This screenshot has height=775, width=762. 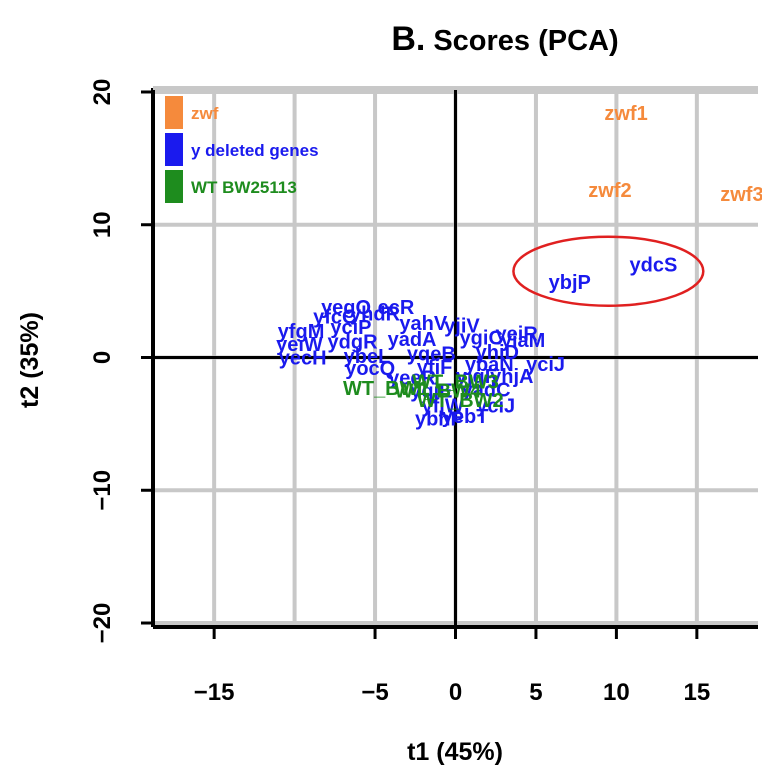 I want to click on x-tick-label: 5, so click(x=535, y=692).